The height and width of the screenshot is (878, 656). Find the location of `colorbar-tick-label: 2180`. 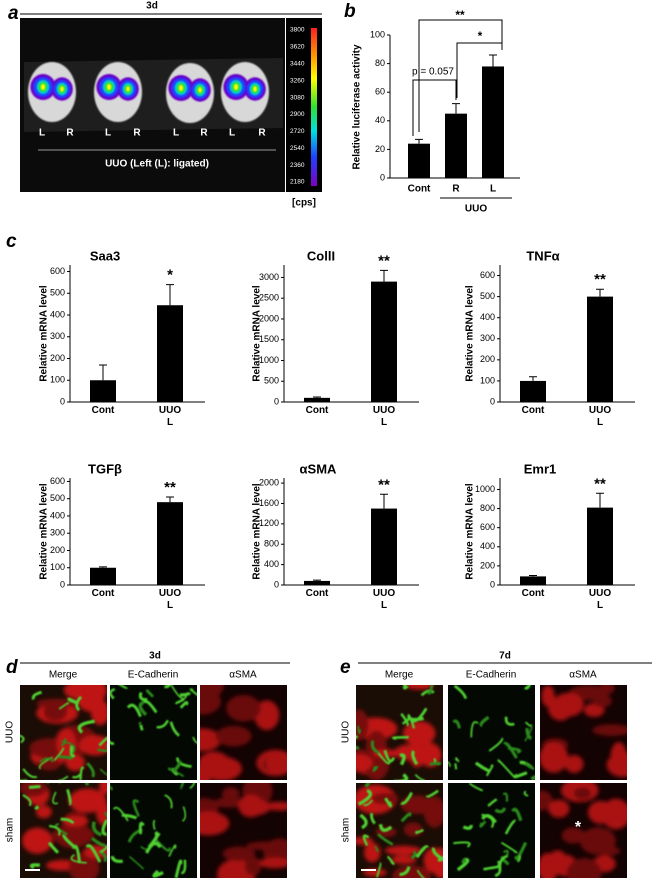

colorbar-tick-label: 2180 is located at coordinates (297, 182).